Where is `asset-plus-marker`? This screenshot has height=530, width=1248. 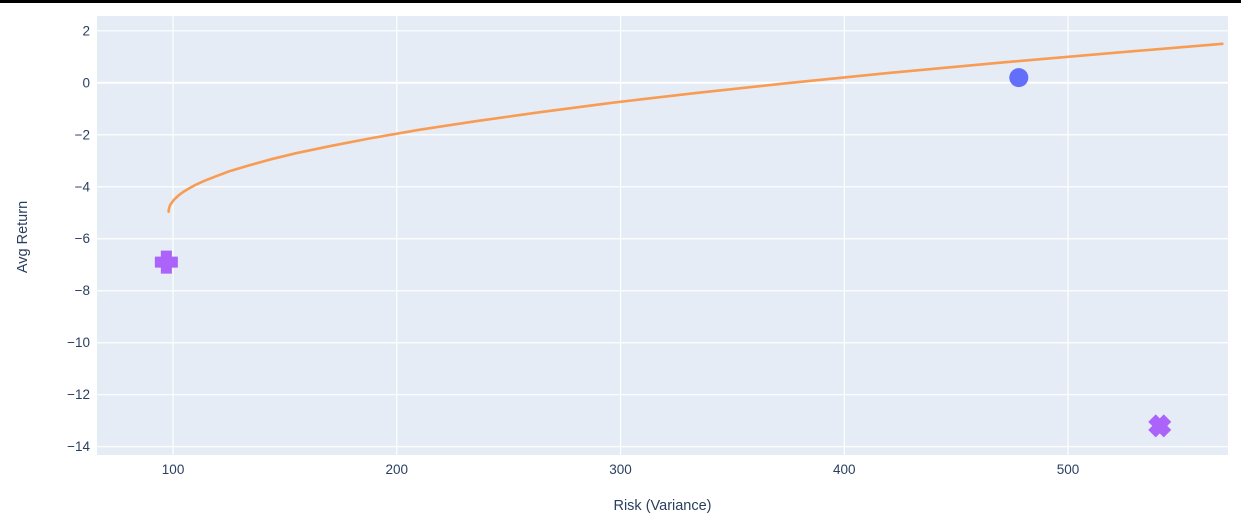
asset-plus-marker is located at coordinates (166, 262).